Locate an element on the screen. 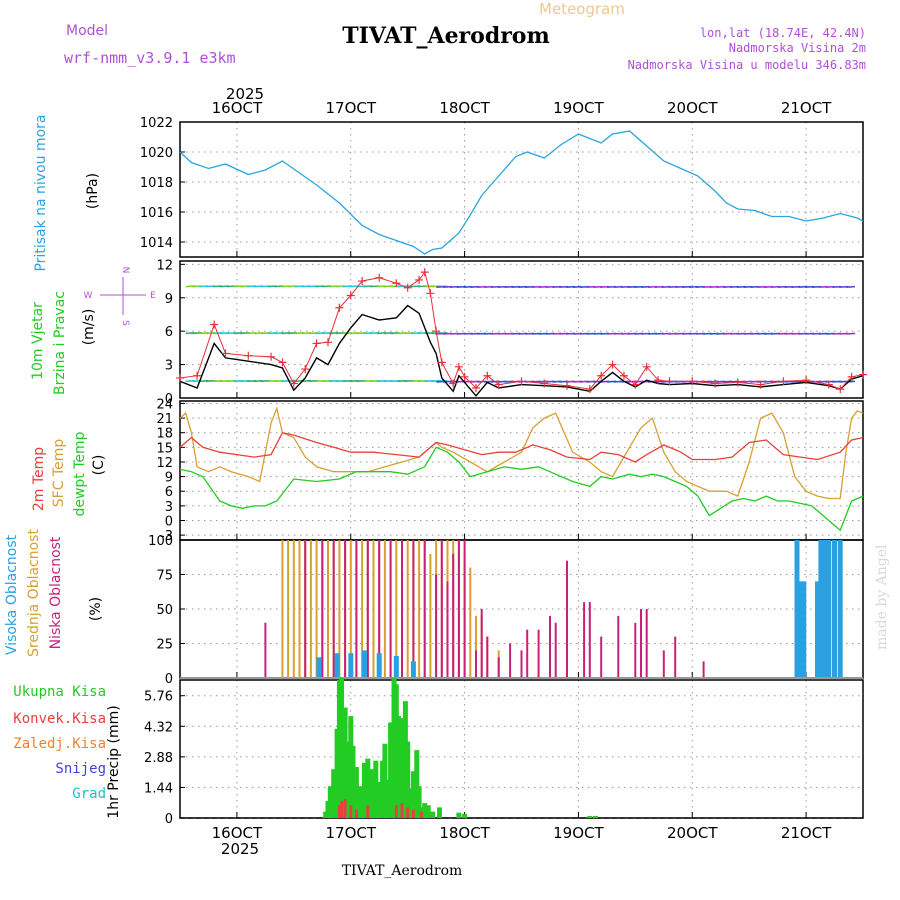  y-tick-label: 21 is located at coordinates (164, 419).